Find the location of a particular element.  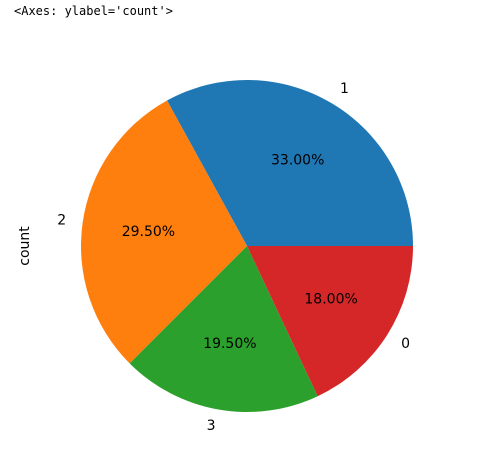

percent-label: 18.00% is located at coordinates (330, 299).